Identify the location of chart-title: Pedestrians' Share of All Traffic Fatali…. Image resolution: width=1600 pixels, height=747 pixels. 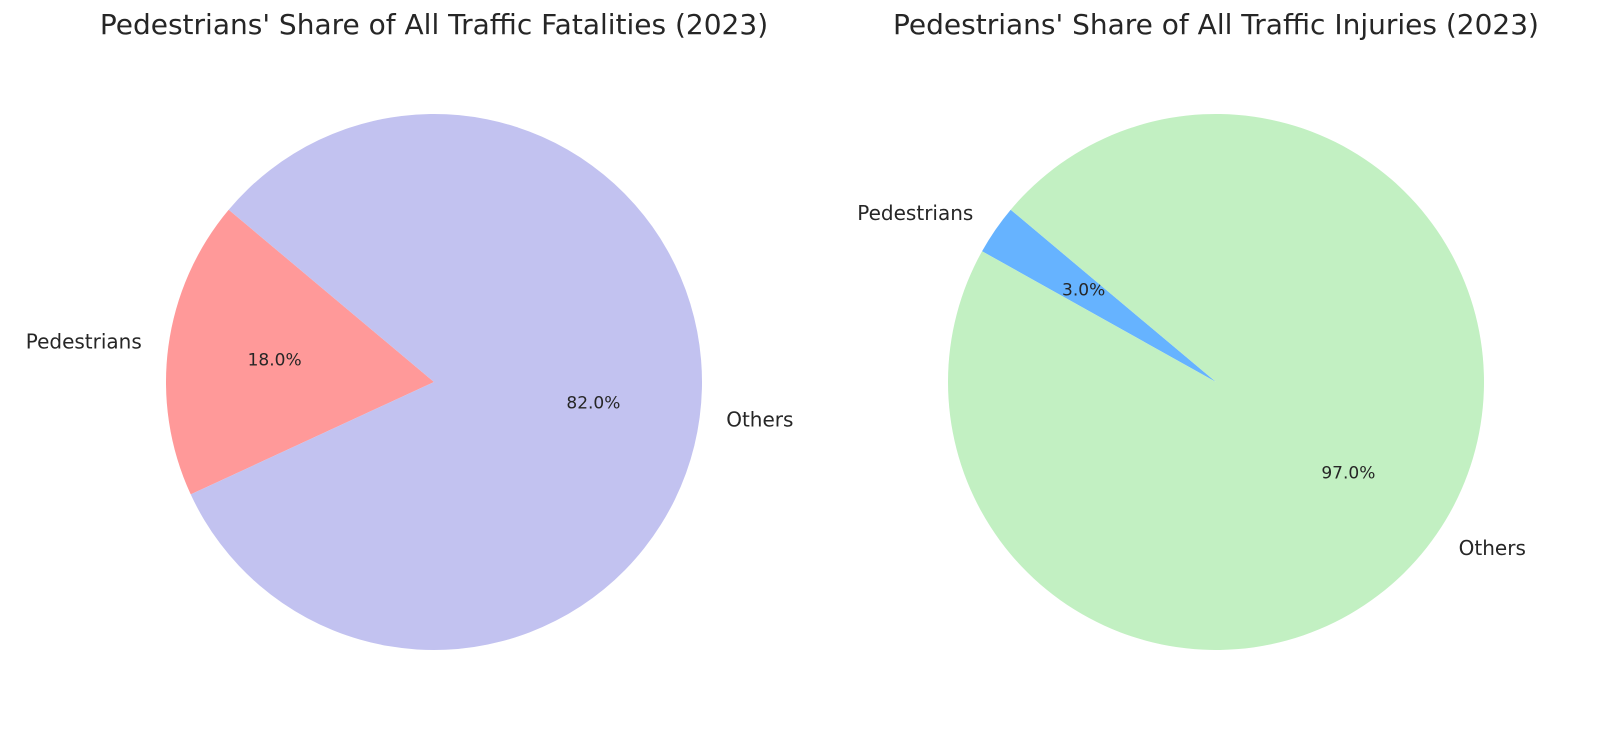
(434, 24).